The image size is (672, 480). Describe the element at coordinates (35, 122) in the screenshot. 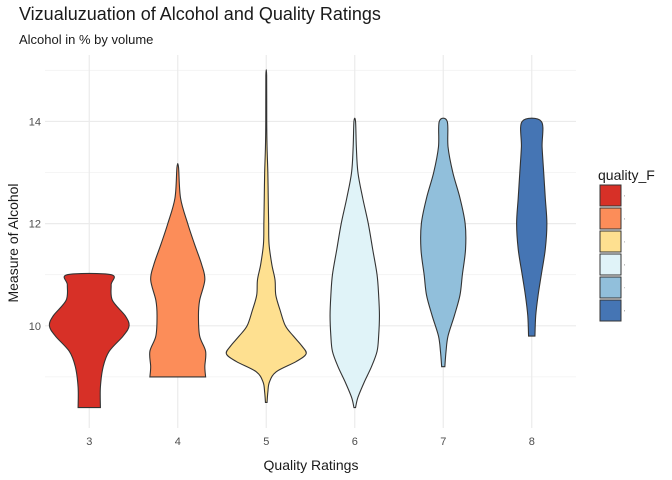

I see `y-tick-label: 14` at that location.